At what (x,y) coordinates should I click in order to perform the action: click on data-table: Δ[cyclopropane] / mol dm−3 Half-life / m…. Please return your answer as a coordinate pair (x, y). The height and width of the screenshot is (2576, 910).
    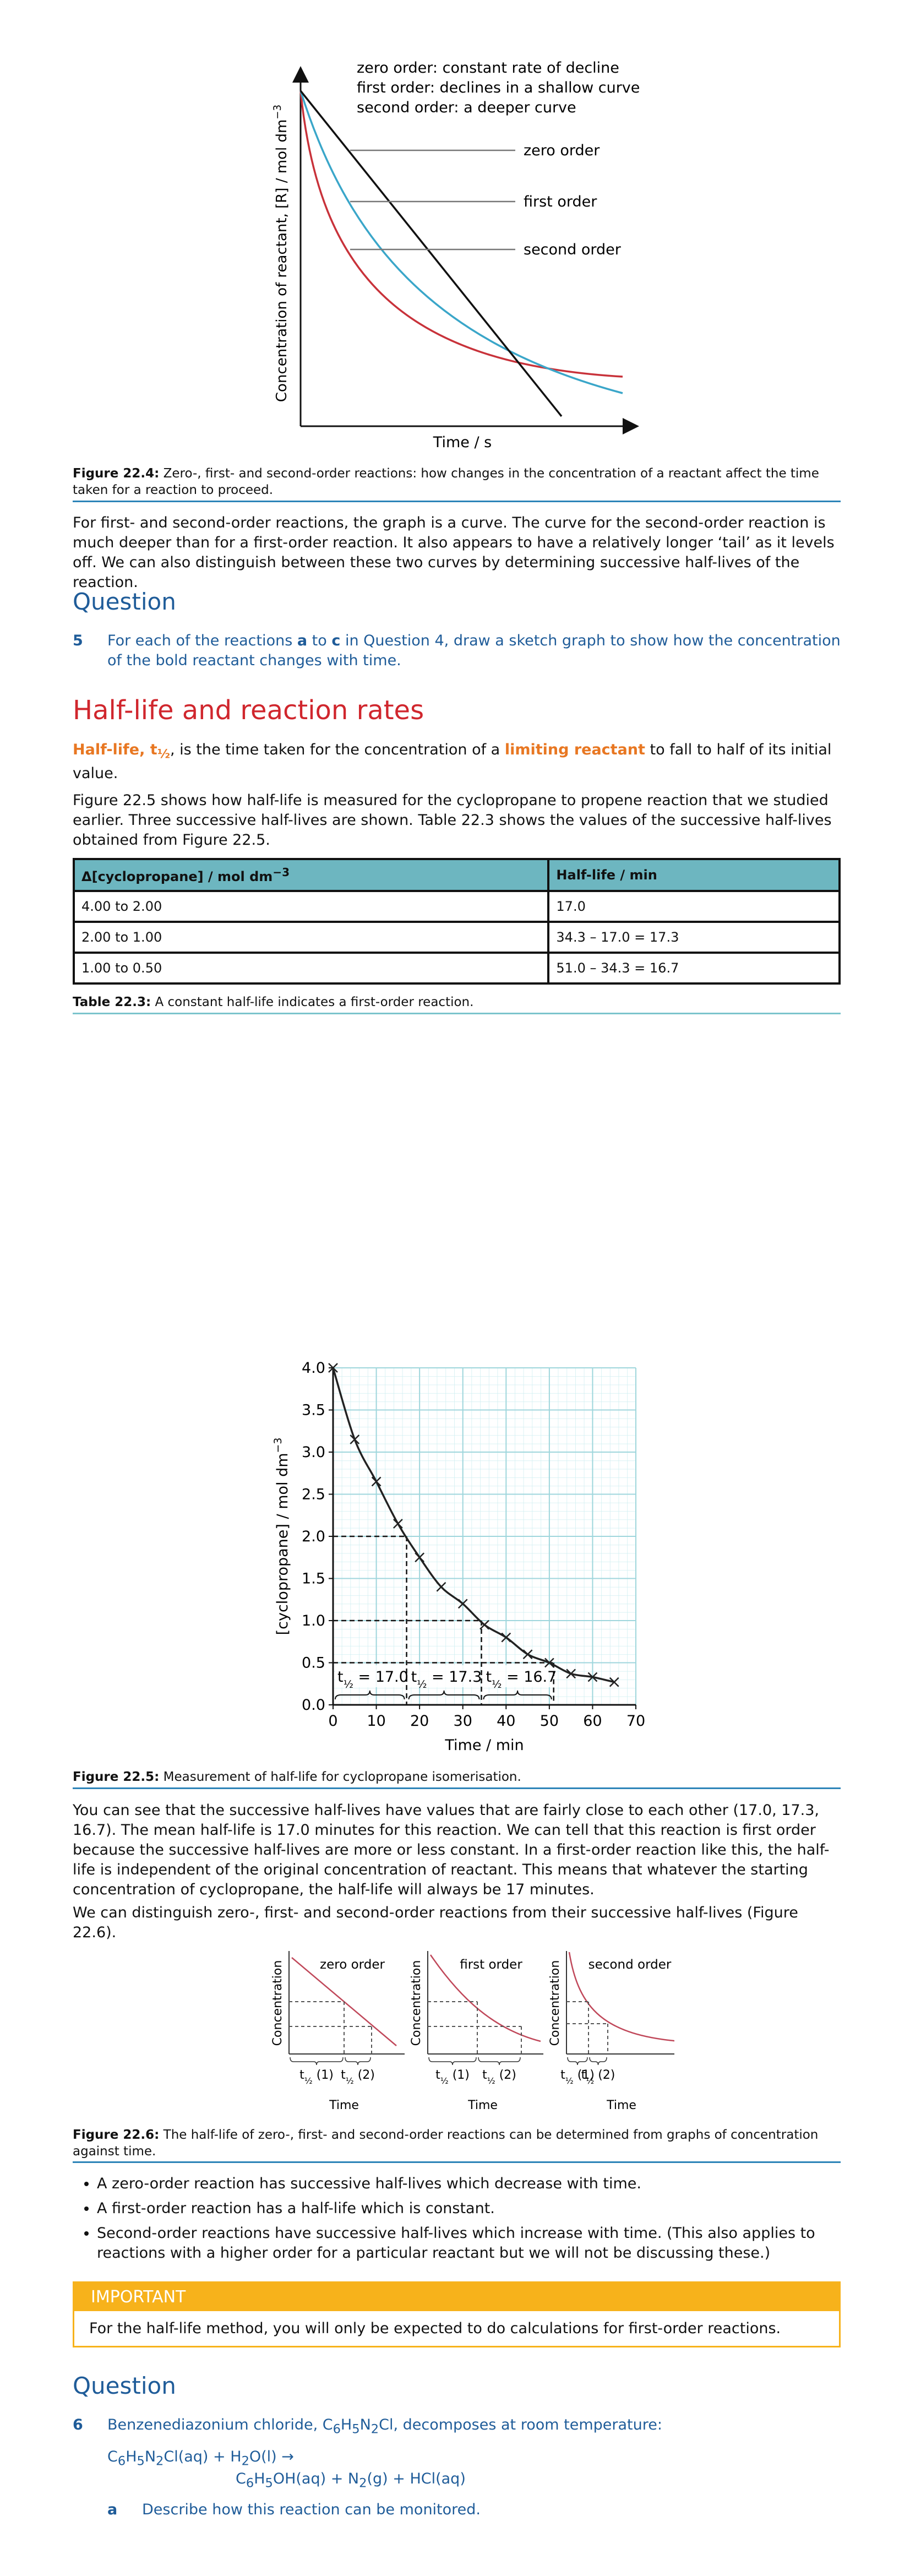
    Looking at the image, I should click on (457, 922).